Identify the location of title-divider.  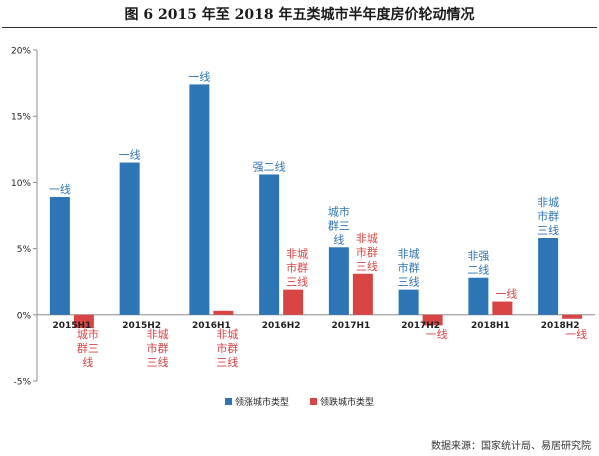
(299, 27).